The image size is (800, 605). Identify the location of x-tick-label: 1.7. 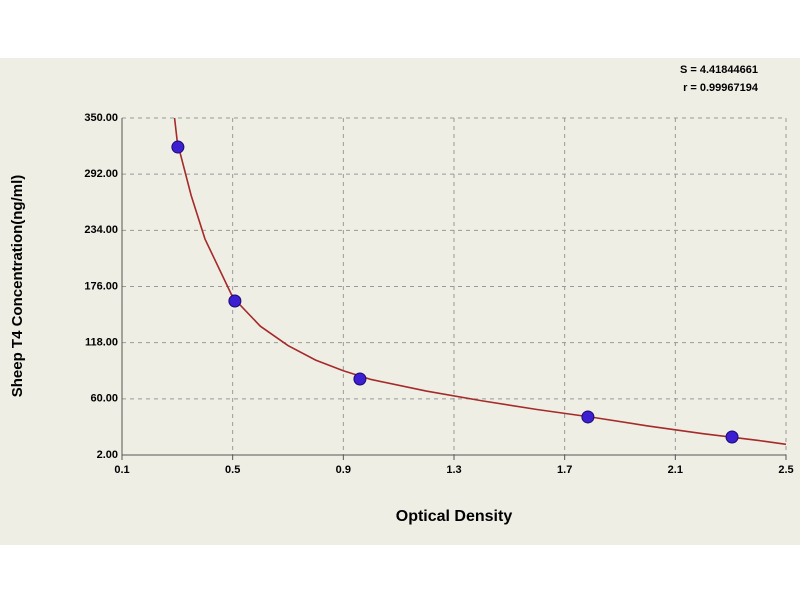
(564, 470).